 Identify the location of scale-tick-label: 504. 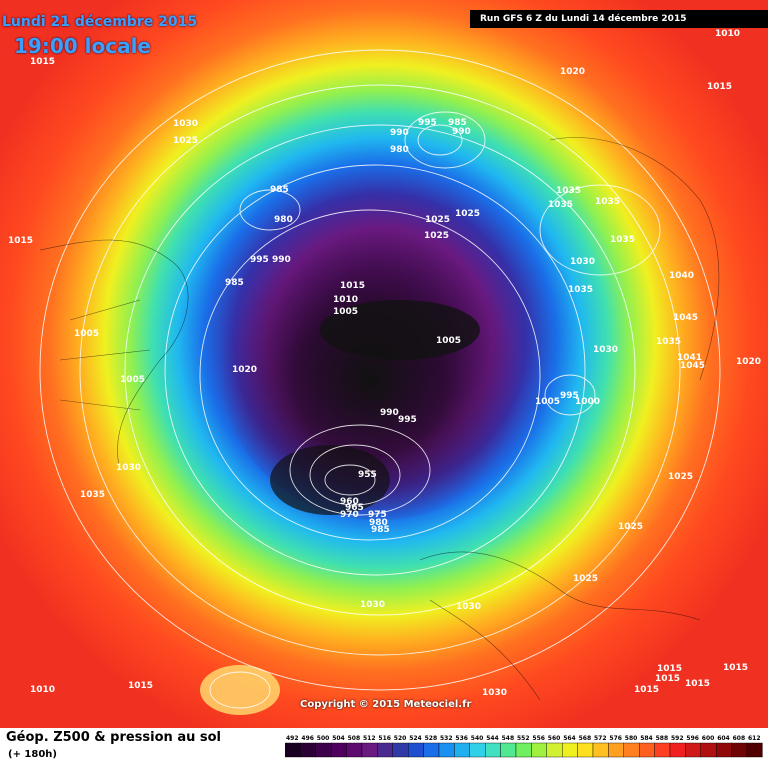
(338, 738).